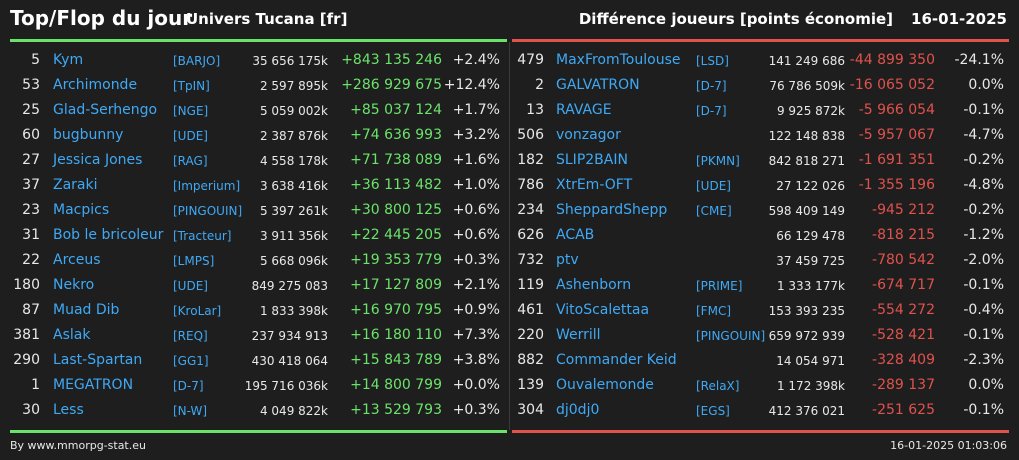 This screenshot has width=1019, height=460. I want to click on player-name-link: Ashenborn, so click(594, 285).